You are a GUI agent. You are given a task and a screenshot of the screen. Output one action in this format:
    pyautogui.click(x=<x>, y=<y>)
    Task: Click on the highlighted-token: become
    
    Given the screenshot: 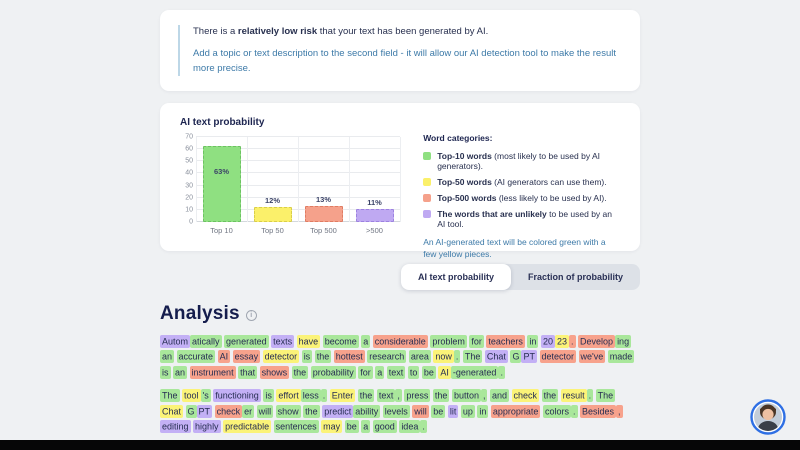 What is the action you would take?
    pyautogui.click(x=340, y=341)
    